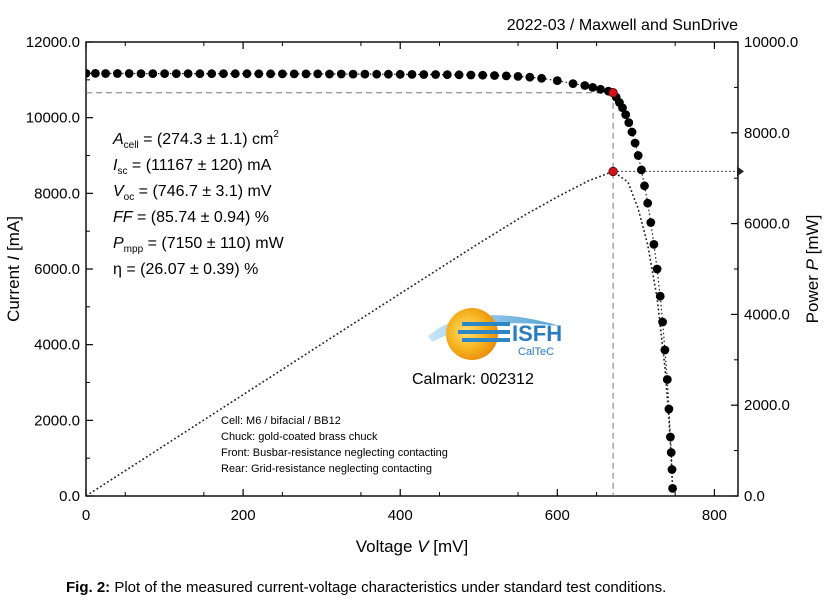 This screenshot has height=602, width=833. Describe the element at coordinates (400, 515) in the screenshot. I see `x-tick-label: 400` at that location.